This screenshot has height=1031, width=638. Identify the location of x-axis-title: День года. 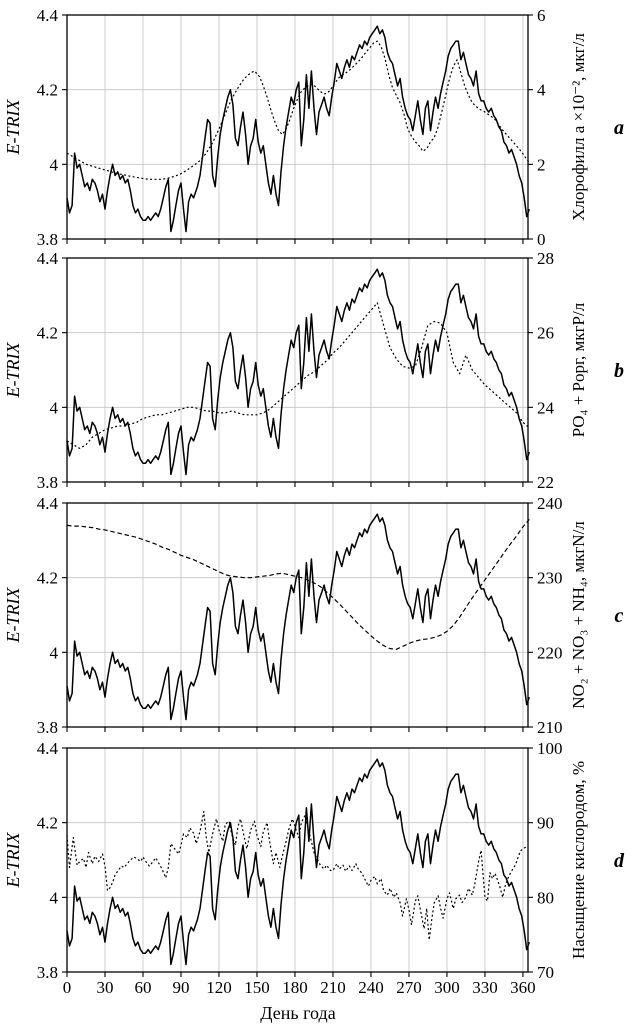
(297, 1013).